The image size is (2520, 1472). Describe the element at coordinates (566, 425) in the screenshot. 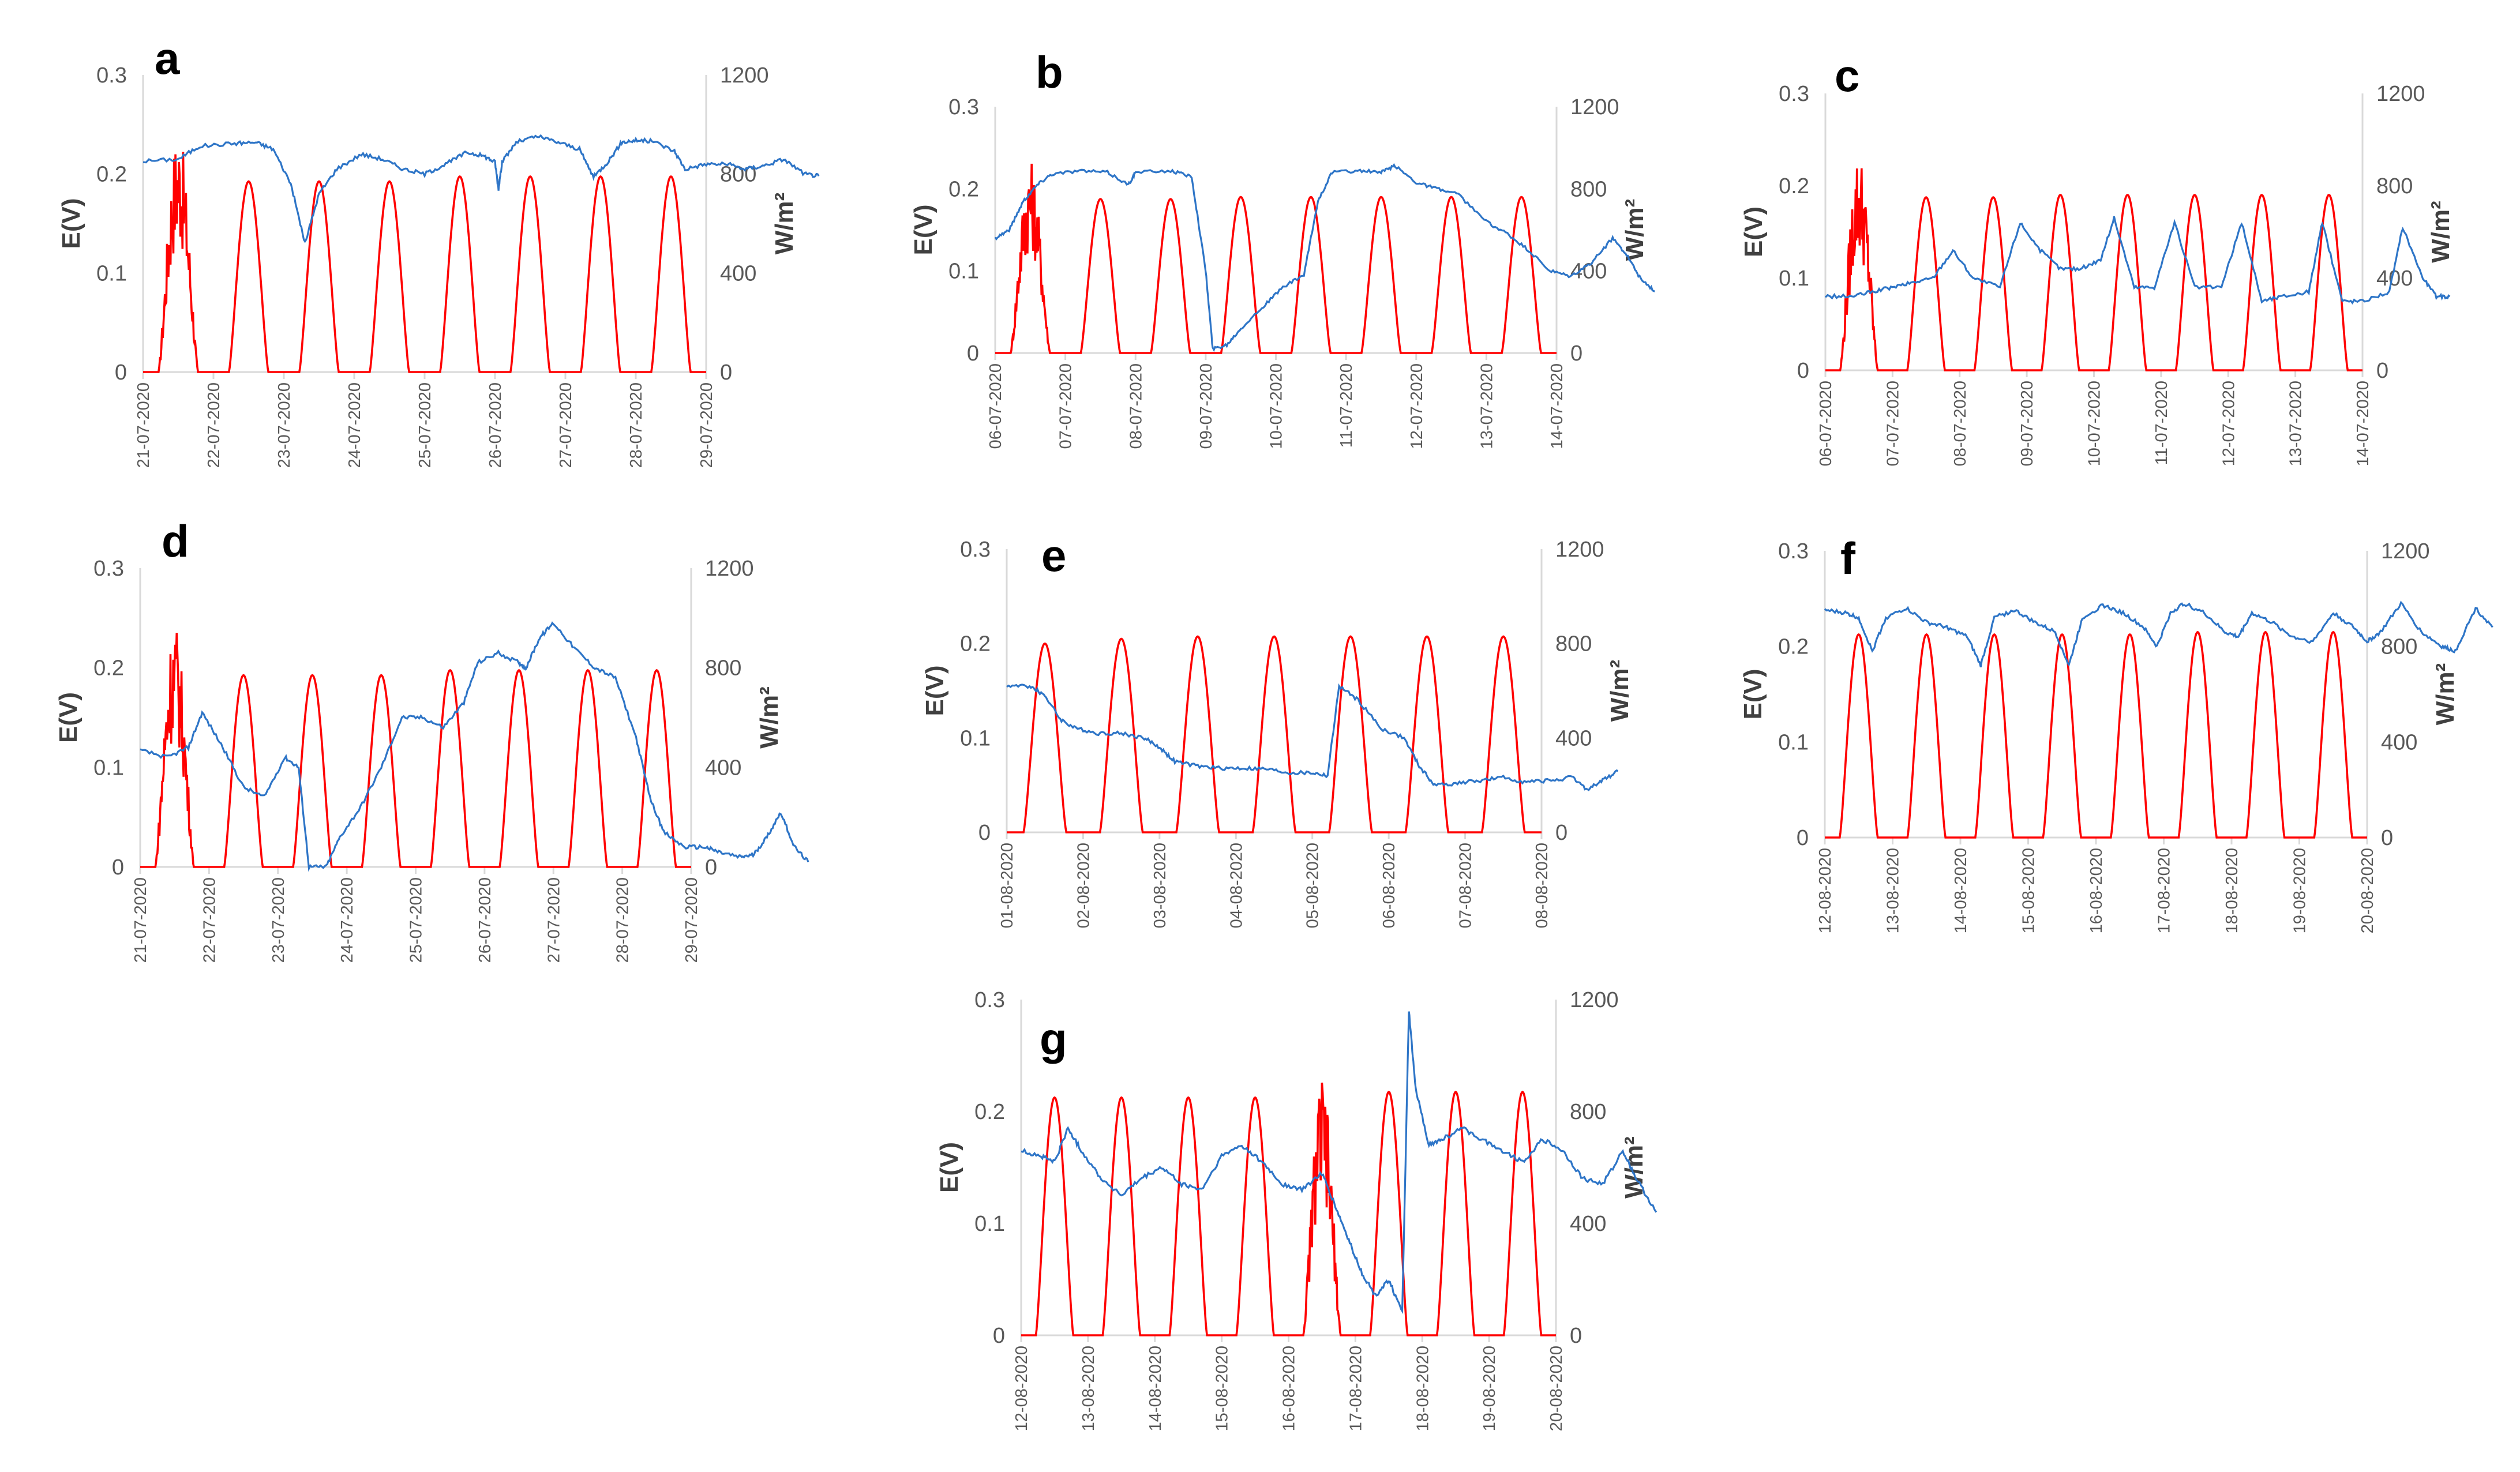

I see `x-tick-label: 27-07-2020` at that location.